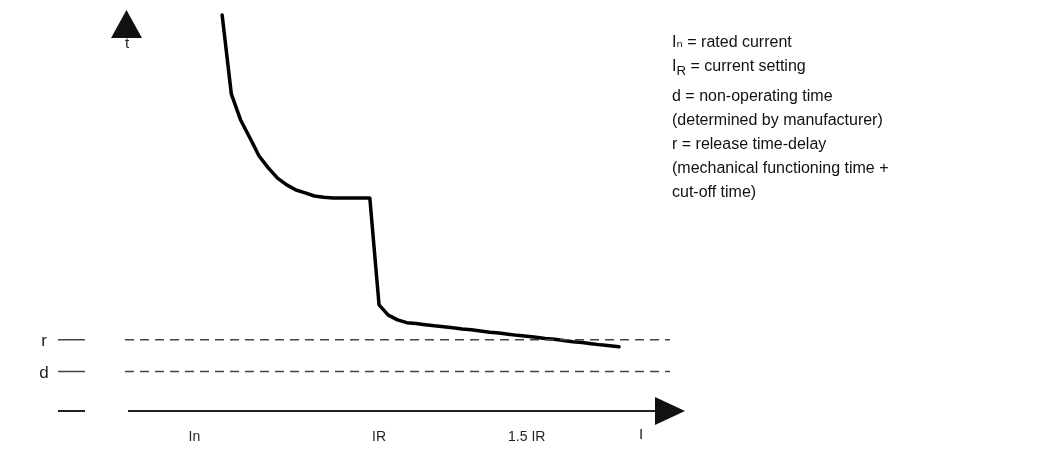 The height and width of the screenshot is (454, 1047). What do you see at coordinates (527, 435) in the screenshot?
I see `x-tick-label: 1.5 IR` at bounding box center [527, 435].